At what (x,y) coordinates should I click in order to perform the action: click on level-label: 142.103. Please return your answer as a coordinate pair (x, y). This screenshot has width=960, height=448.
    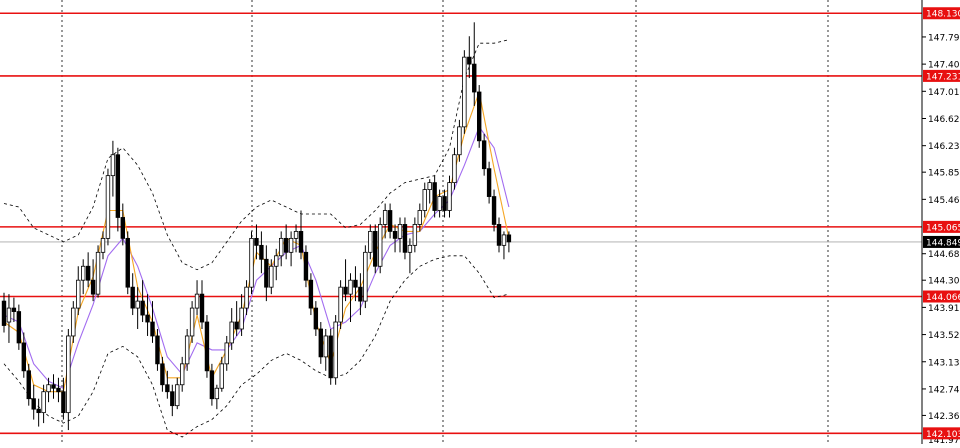
    Looking at the image, I should click on (943, 435).